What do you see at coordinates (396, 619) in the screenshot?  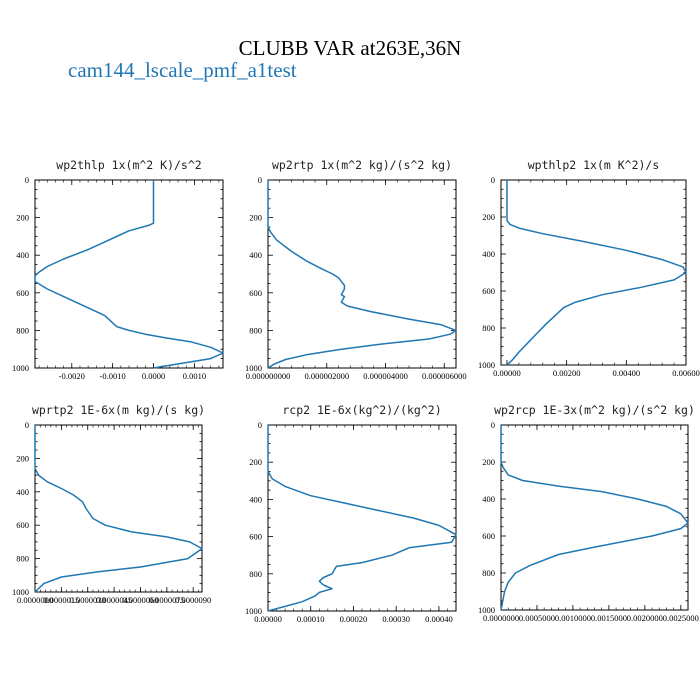 I see `x-tick-label: 0.00030` at bounding box center [396, 619].